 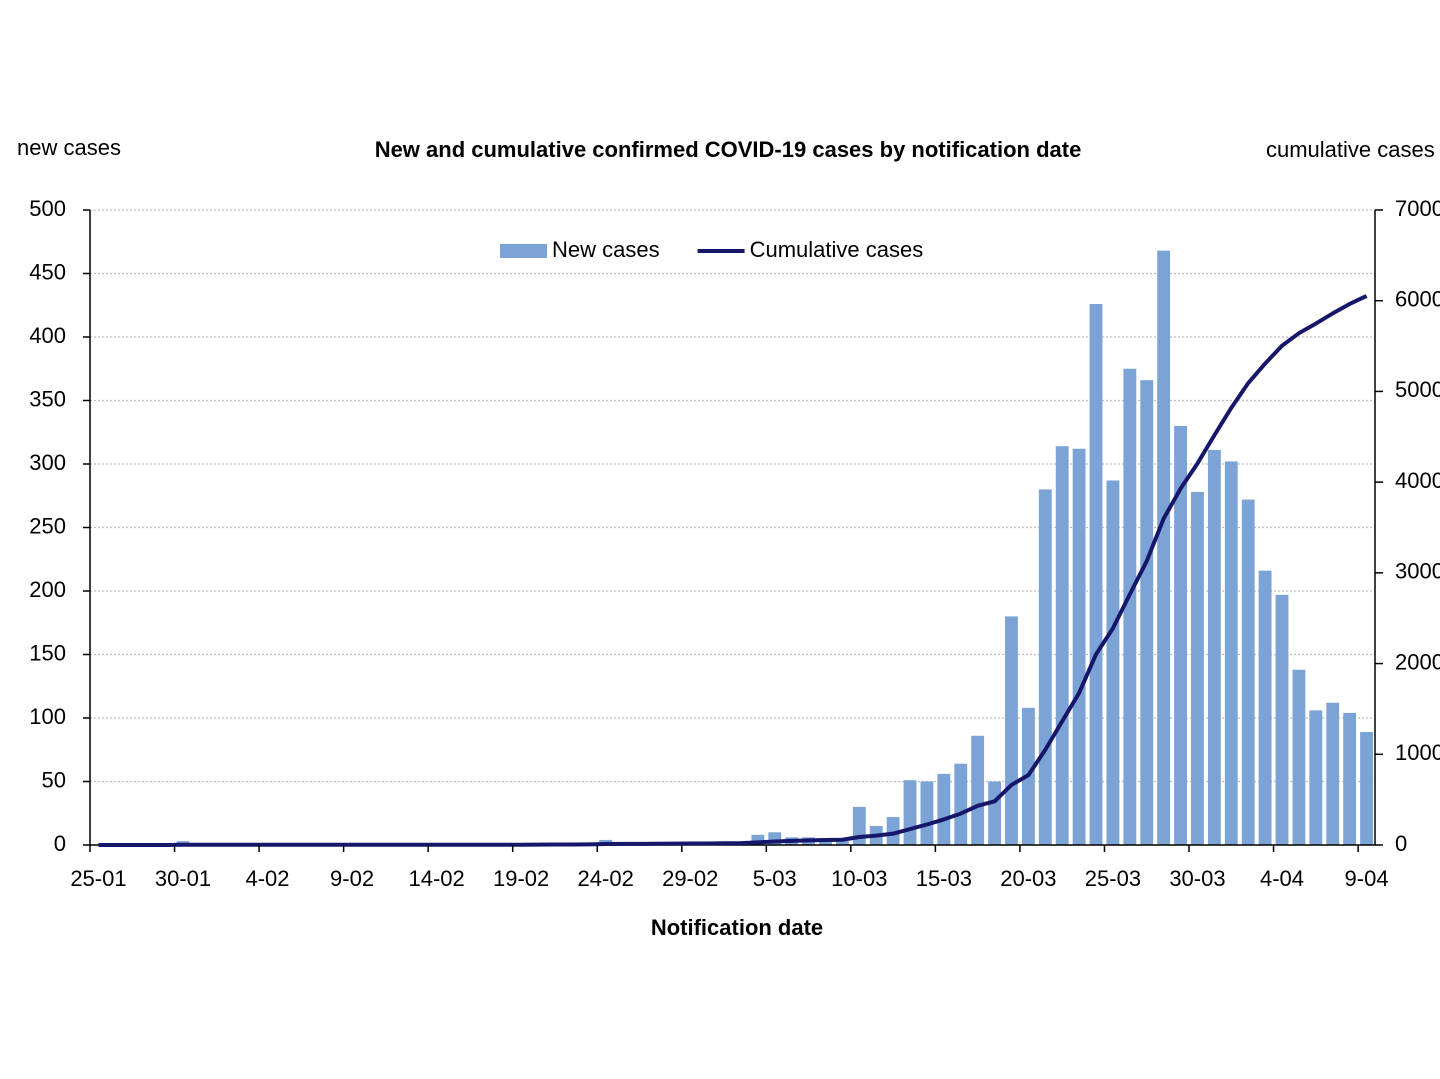 What do you see at coordinates (60, 843) in the screenshot?
I see `y-tick-label: 0` at bounding box center [60, 843].